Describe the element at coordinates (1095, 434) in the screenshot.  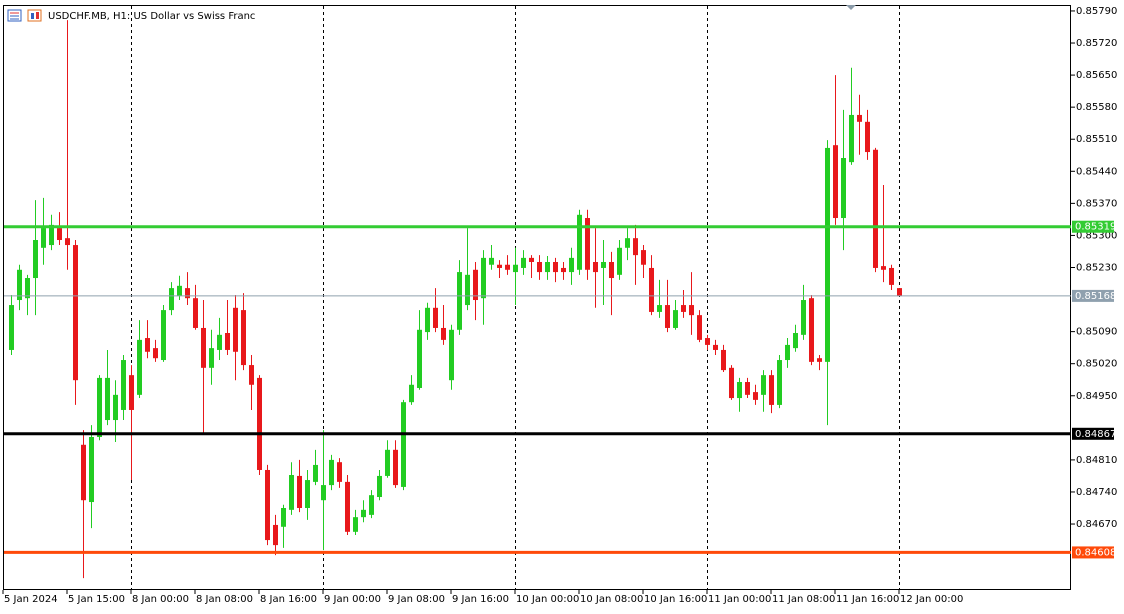
I see `price-level-label: 0.84867` at that location.